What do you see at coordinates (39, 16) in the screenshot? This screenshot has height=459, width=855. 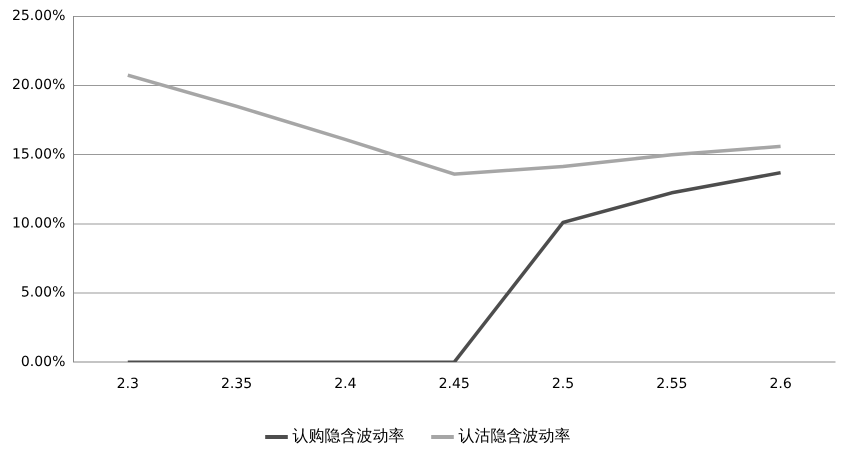 I see `y-tick-label: 25.00%` at bounding box center [39, 16].